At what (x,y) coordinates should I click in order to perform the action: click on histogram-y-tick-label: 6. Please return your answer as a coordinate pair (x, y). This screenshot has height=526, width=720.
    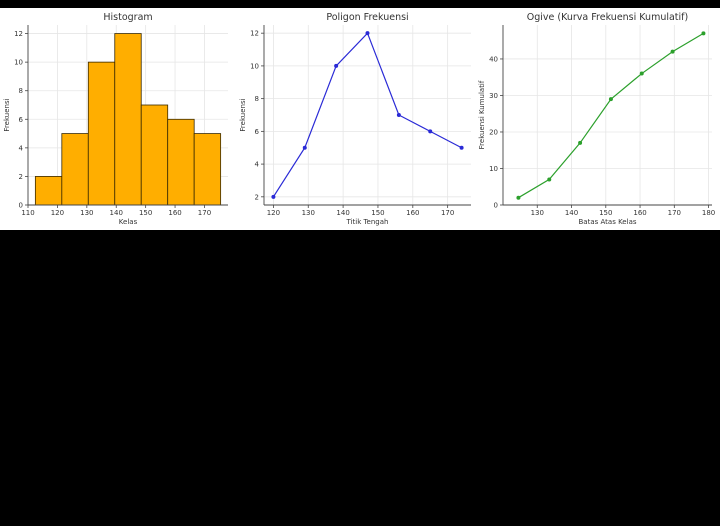
    Looking at the image, I should click on (21, 120).